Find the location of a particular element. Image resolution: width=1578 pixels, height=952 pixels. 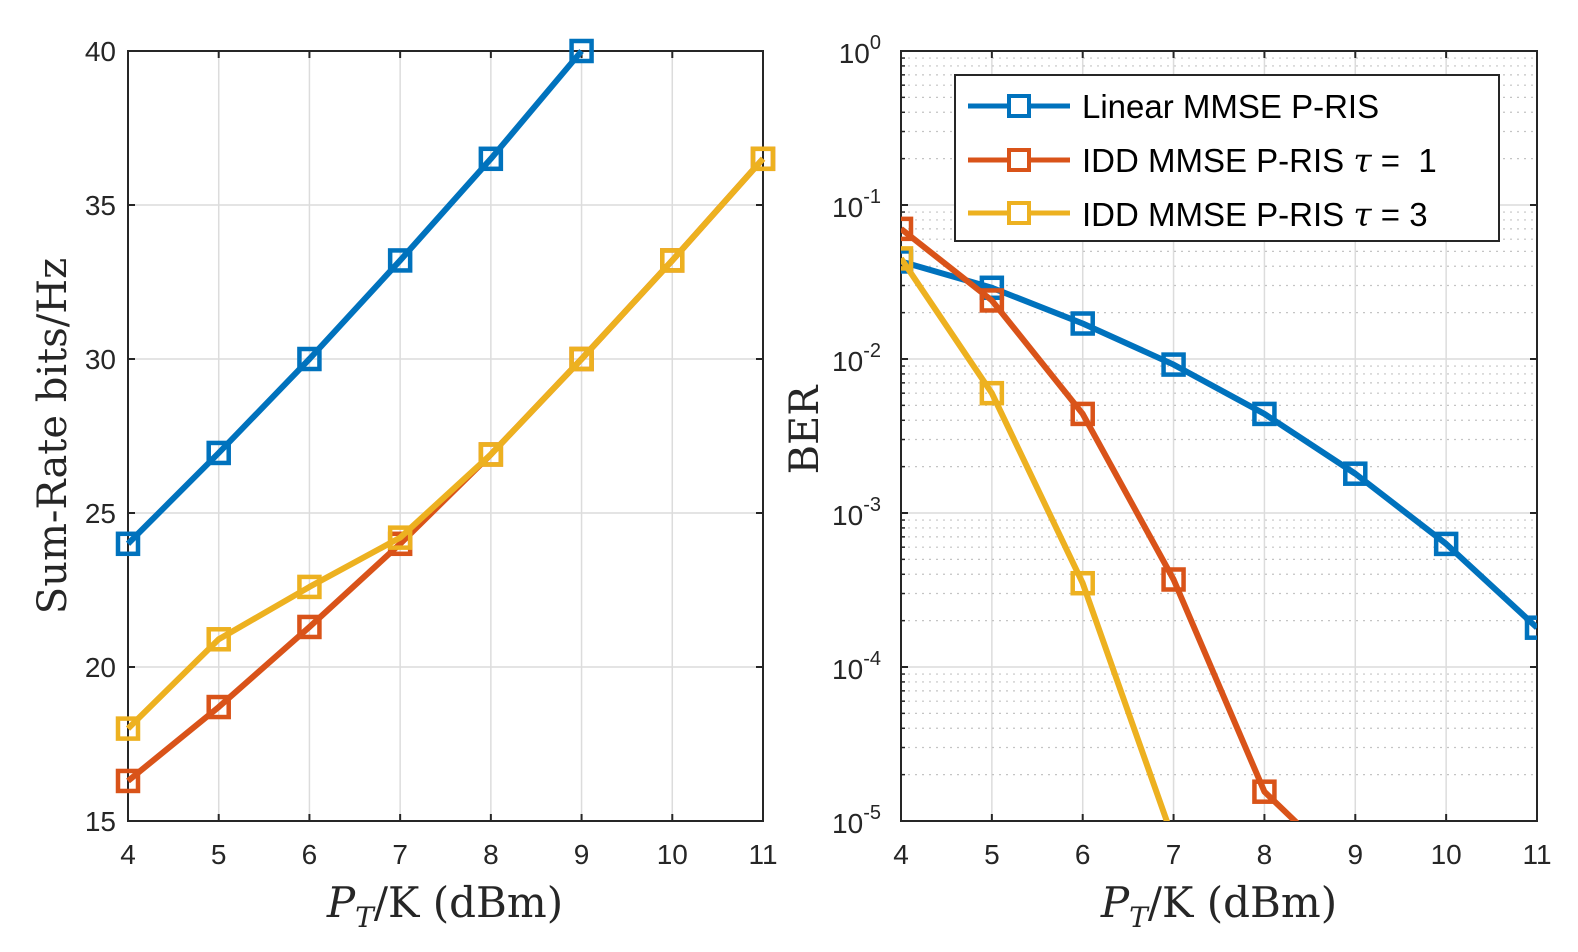

left-x-tick-label: 10 is located at coordinates (672, 854).